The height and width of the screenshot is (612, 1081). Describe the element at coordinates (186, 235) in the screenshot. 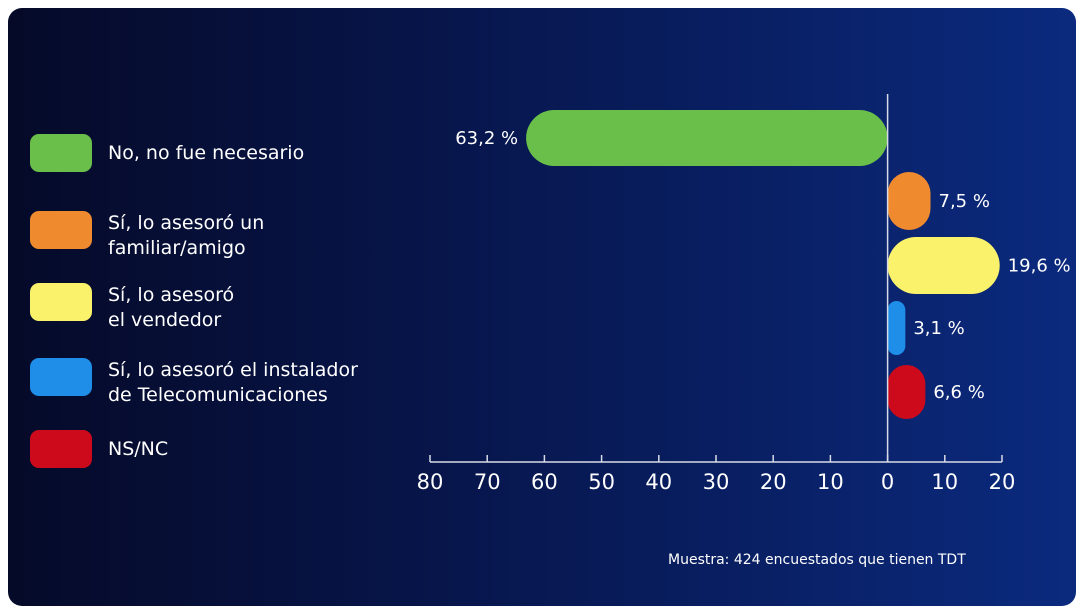

I see `legend-label: Sí, lo asesoró un familiar/amigo` at that location.